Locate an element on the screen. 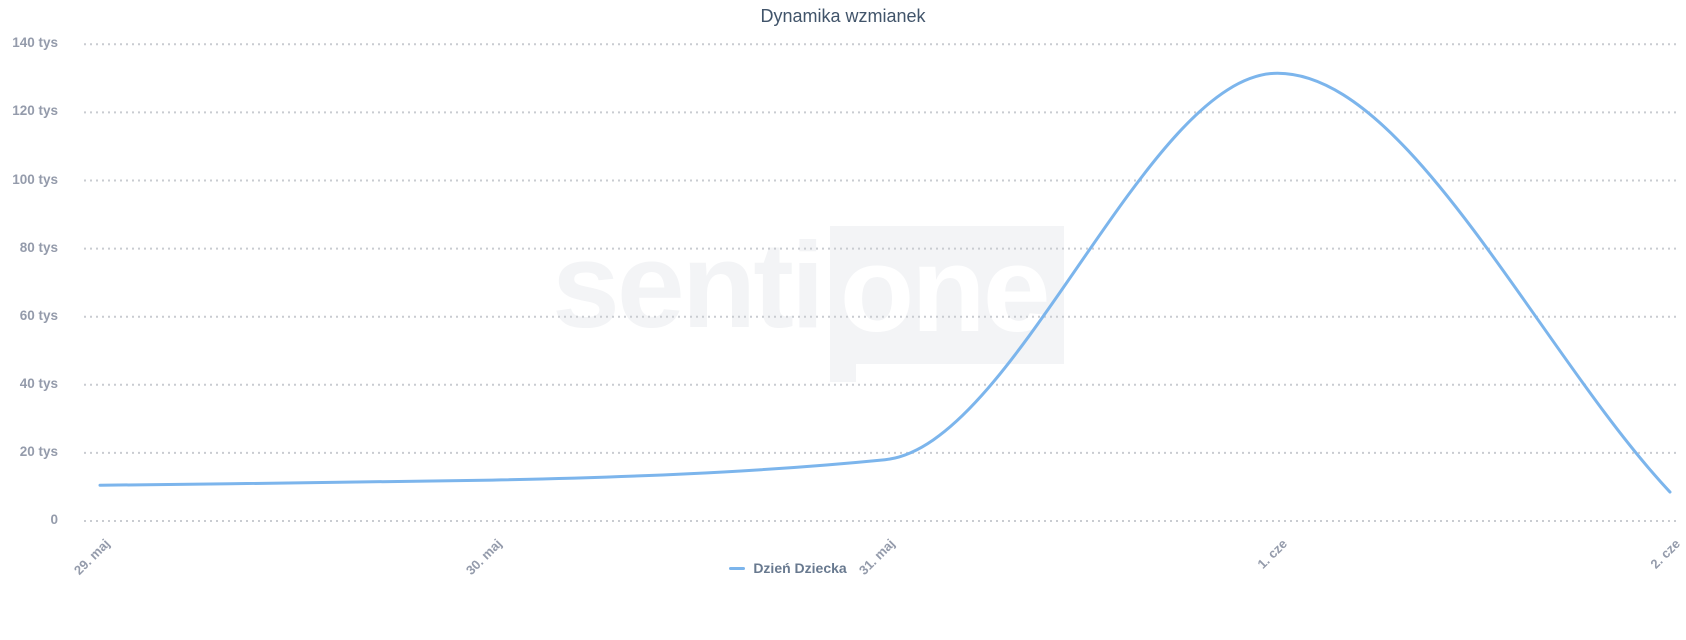 This screenshot has height=640, width=1686. chart-title: Dynamika wzmianek is located at coordinates (843, 16).